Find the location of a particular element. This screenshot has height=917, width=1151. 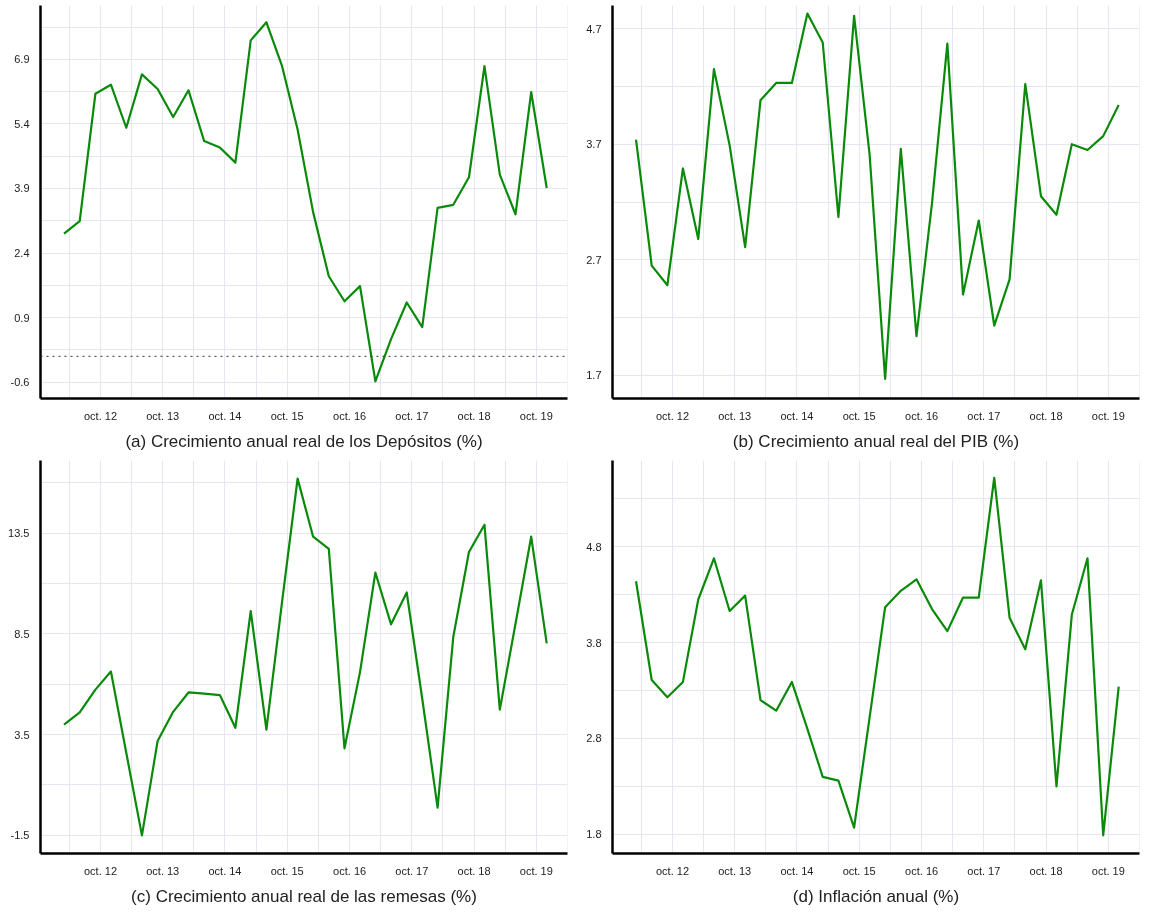

y-tick-label: 4.8 is located at coordinates (594, 546).